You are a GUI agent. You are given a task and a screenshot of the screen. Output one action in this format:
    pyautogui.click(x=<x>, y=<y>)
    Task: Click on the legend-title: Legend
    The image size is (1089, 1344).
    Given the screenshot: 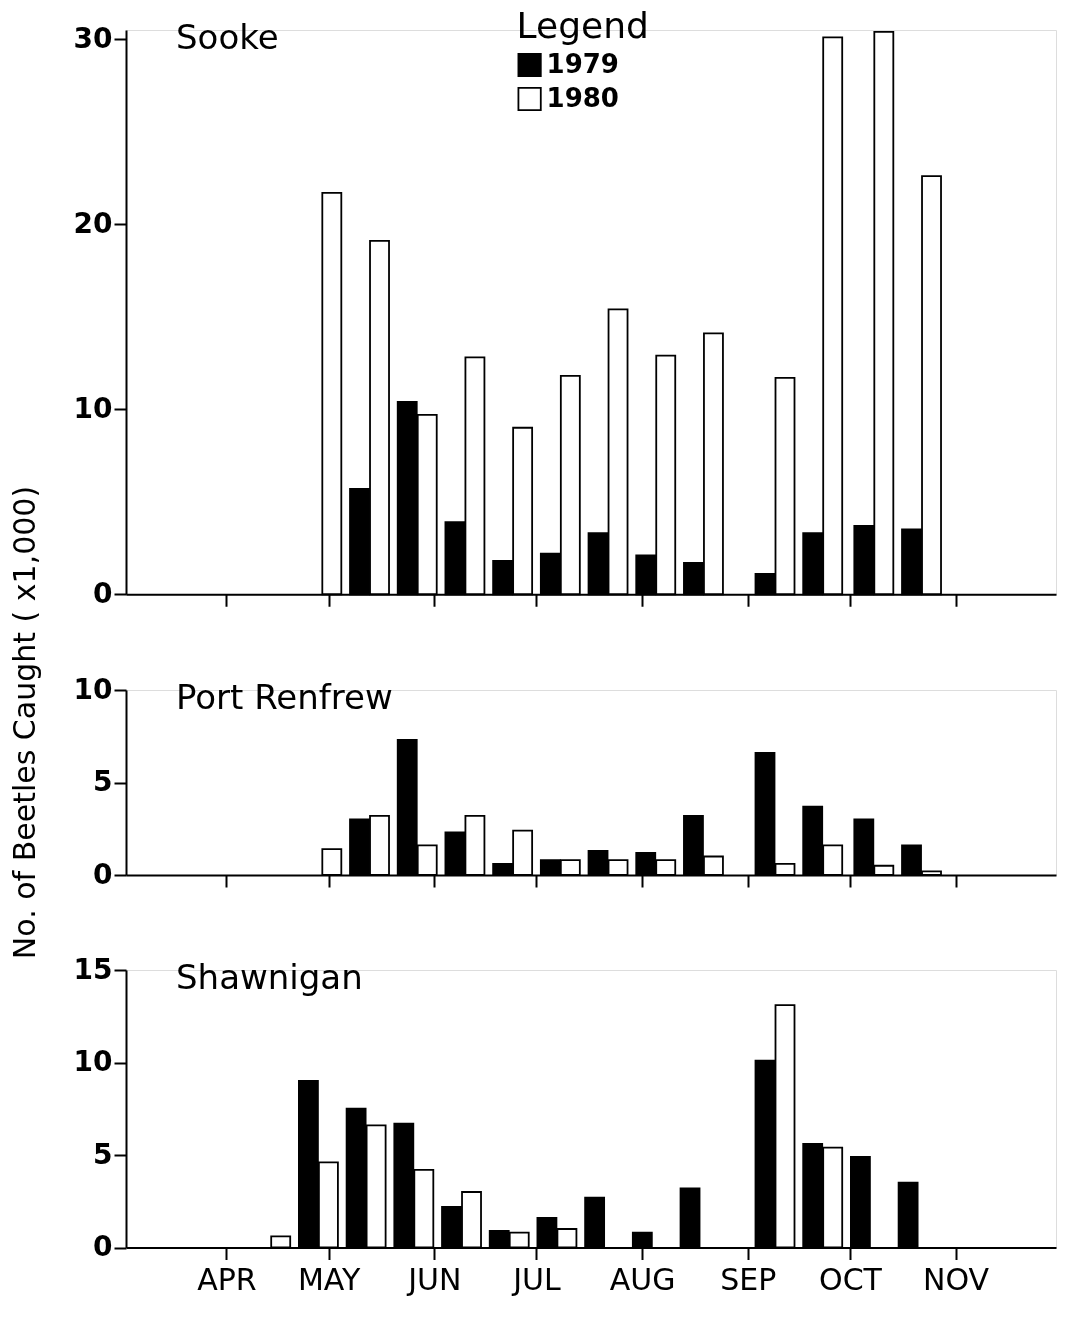 What is the action you would take?
    pyautogui.click(x=582, y=25)
    